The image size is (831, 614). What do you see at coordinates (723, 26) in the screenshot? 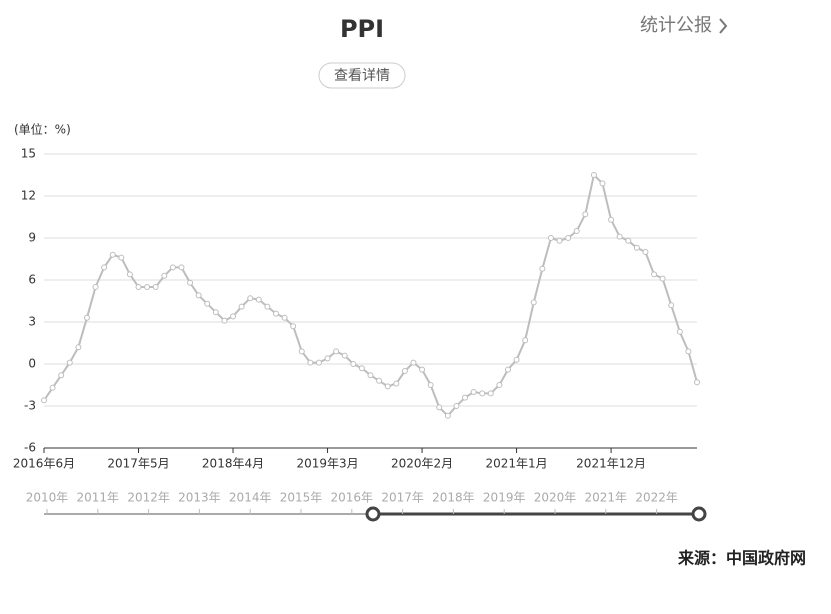
I see `chevron-icon` at bounding box center [723, 26].